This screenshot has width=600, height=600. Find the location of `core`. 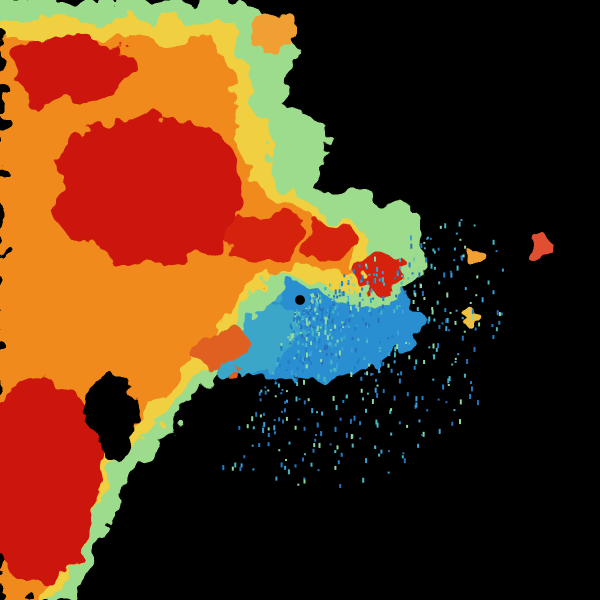

core is located at coordinates (260, 240).